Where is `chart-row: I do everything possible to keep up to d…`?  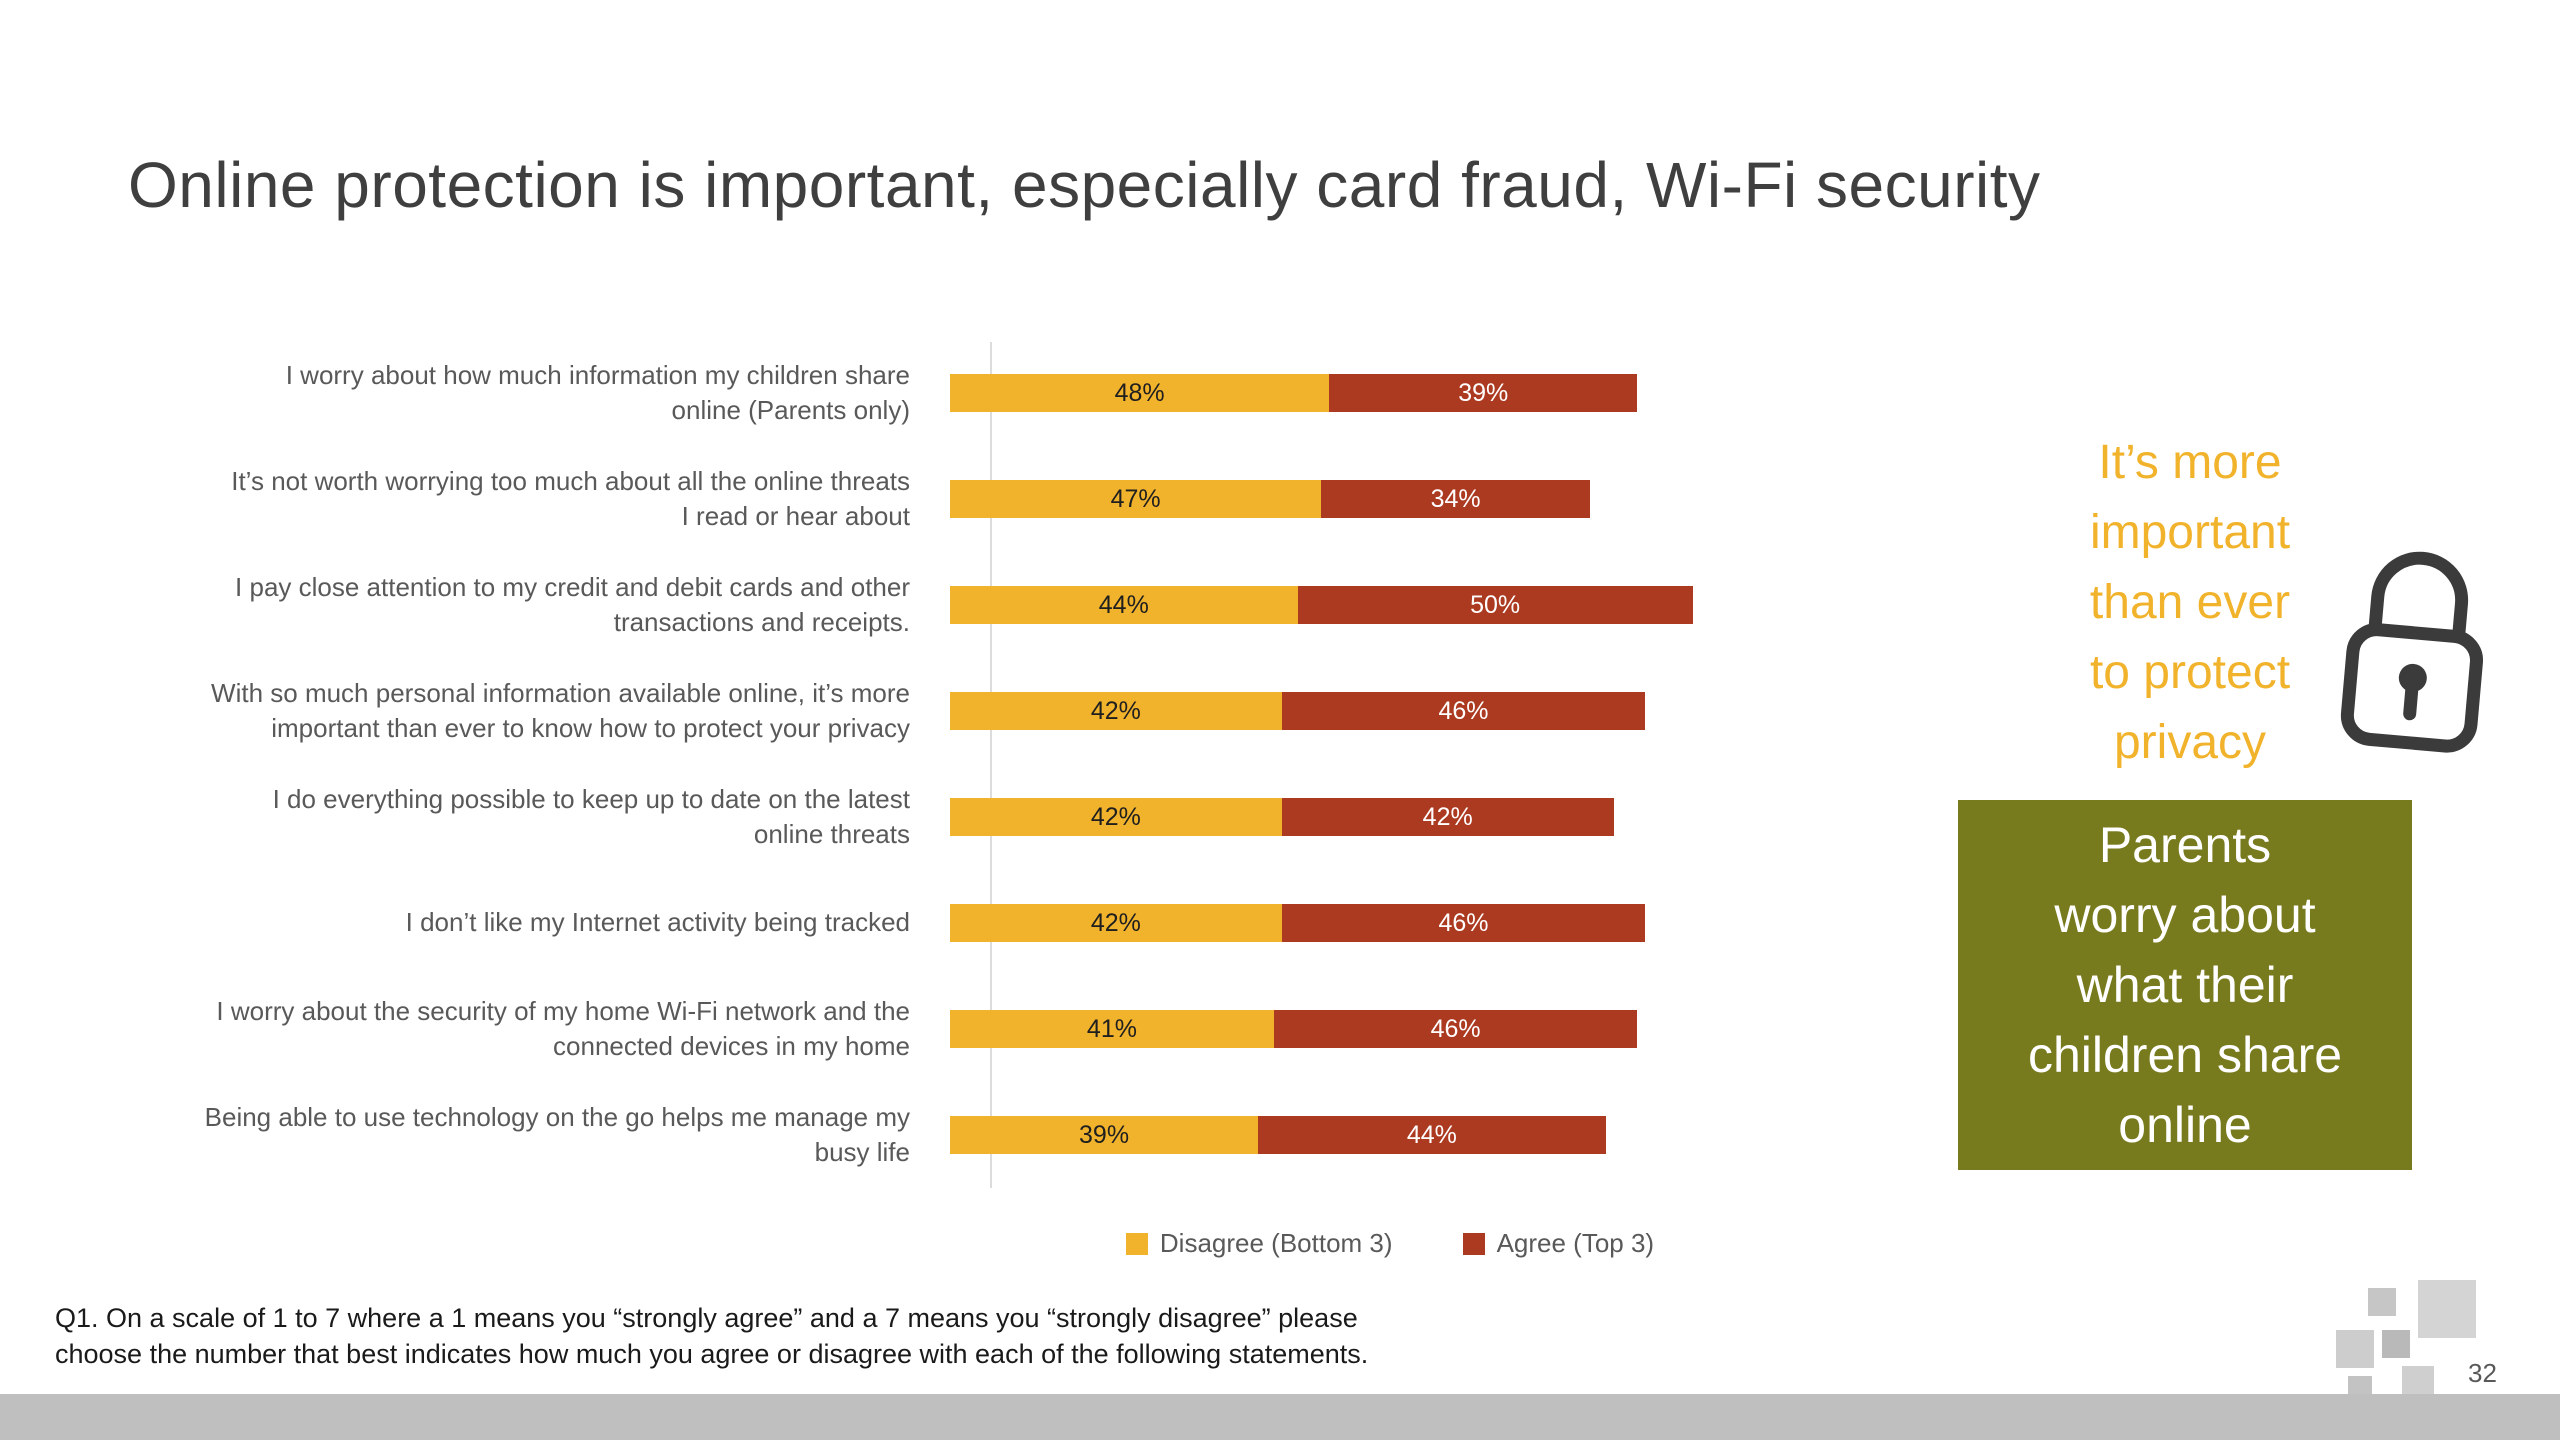
chart-row: I do everything possible to keep up to d… is located at coordinates (911, 817).